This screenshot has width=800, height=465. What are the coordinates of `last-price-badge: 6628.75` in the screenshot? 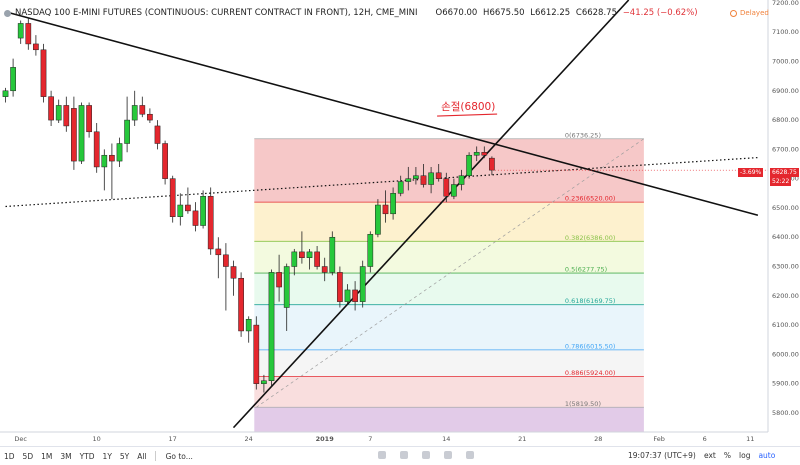 It's located at (784, 172).